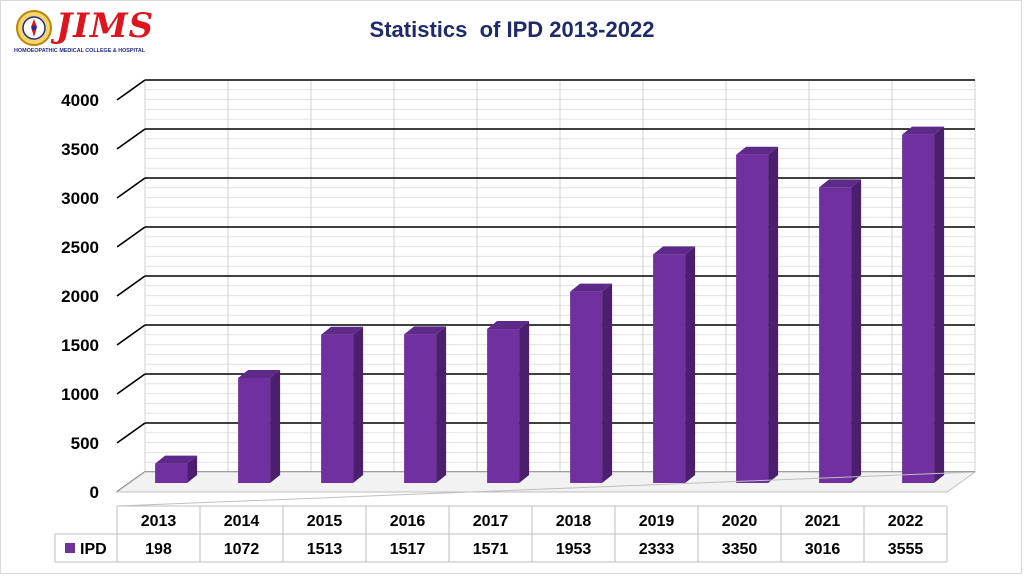 The height and width of the screenshot is (576, 1024). Describe the element at coordinates (740, 521) in the screenshot. I see `x-tick-label: 2020` at that location.